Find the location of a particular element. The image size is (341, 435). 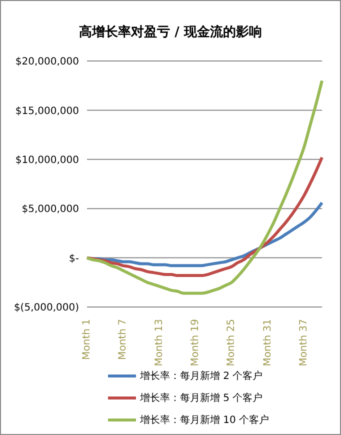

y-tick-label: $15,000,000 is located at coordinates (47, 111).